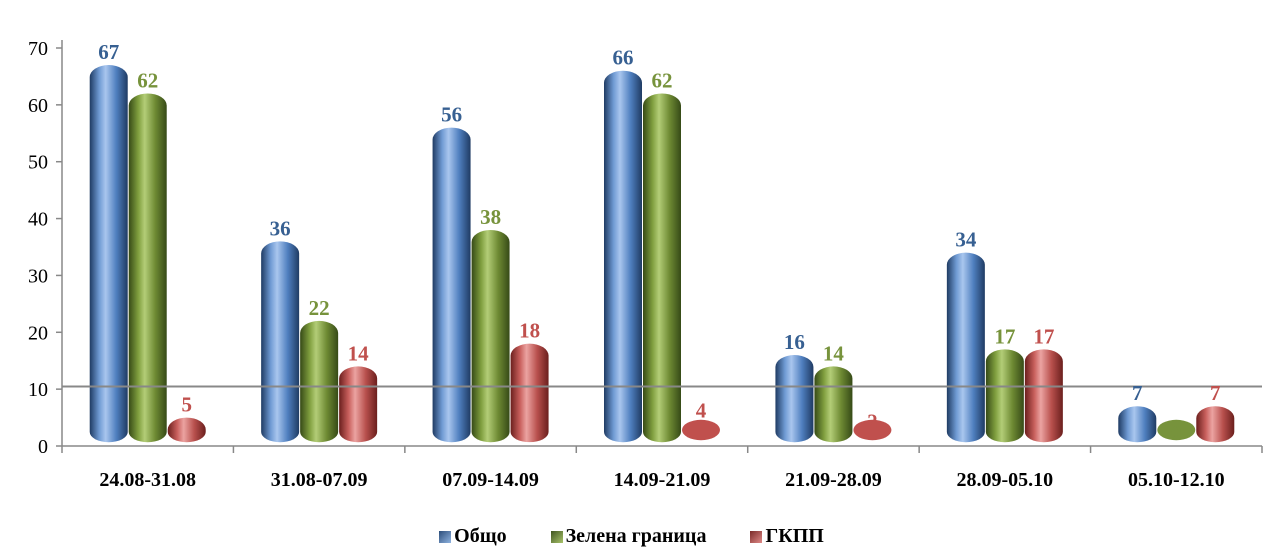 Image resolution: width=1263 pixels, height=549 pixels. What do you see at coordinates (445, 537) in the screenshot?
I see `legend-swatch-total` at bounding box center [445, 537].